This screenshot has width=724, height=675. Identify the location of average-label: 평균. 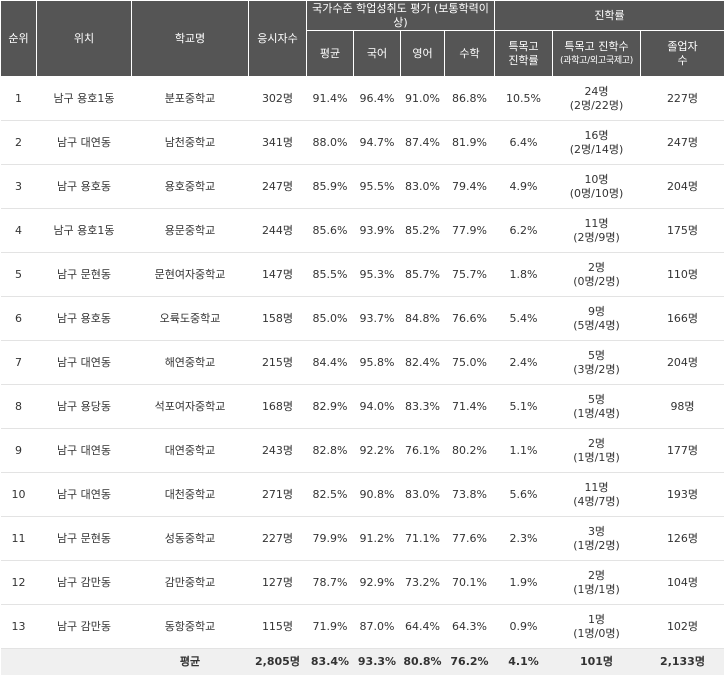
(190, 662).